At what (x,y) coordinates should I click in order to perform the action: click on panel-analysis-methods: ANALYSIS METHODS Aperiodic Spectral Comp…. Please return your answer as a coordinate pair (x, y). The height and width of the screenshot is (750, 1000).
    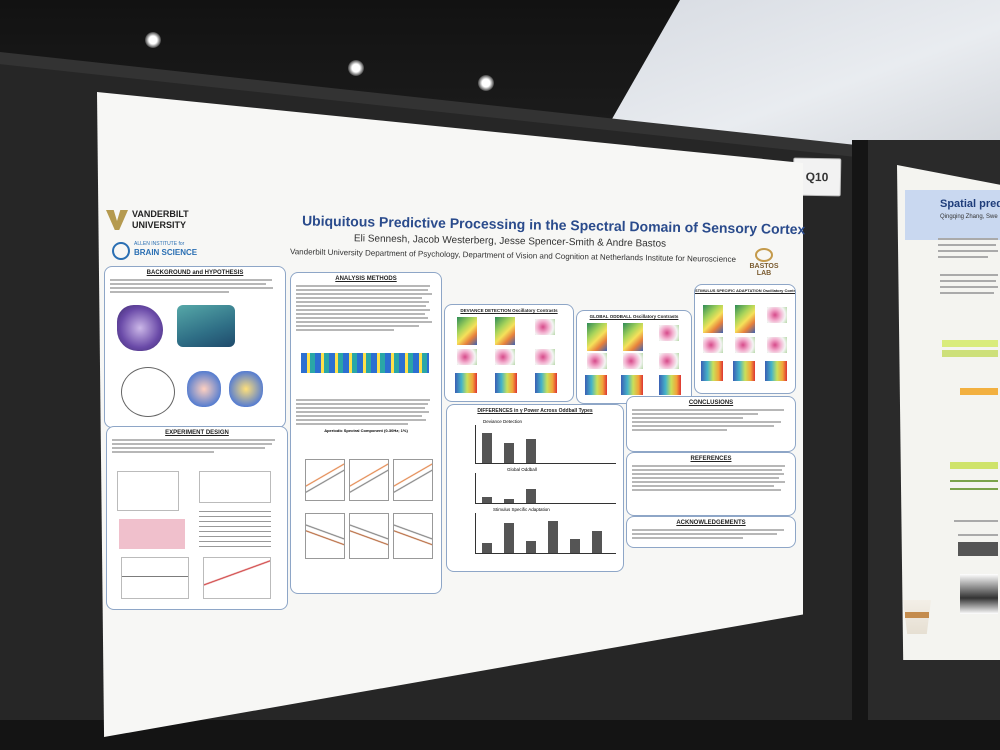
    Looking at the image, I should click on (366, 433).